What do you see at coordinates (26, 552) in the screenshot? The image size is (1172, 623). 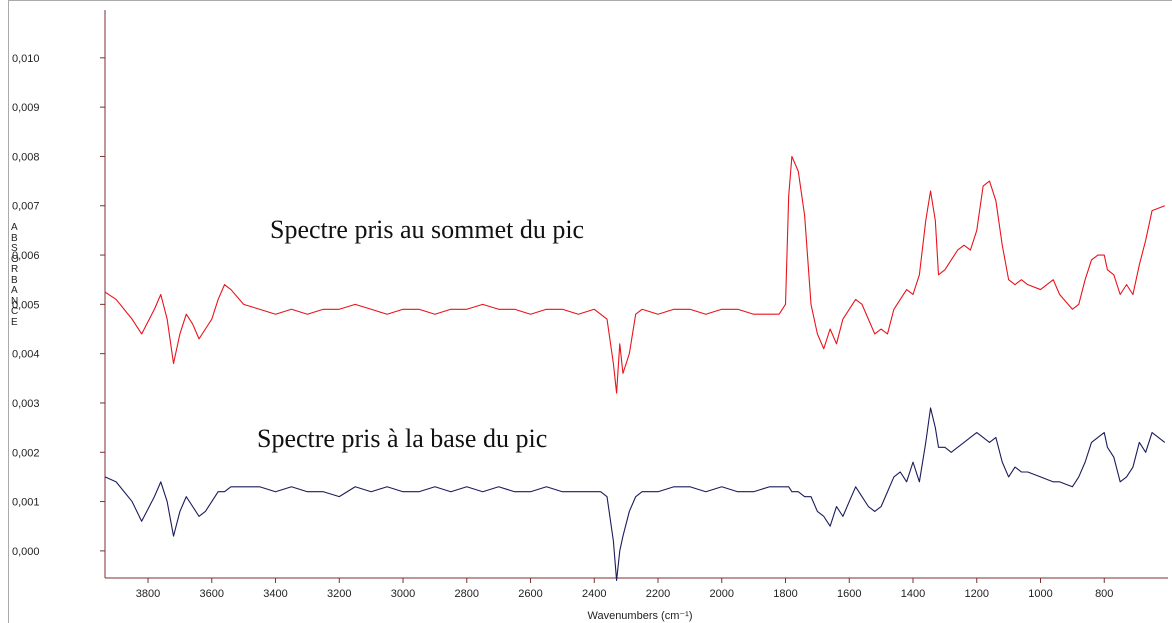 I see `y-tick-label: 0,000` at bounding box center [26, 552].